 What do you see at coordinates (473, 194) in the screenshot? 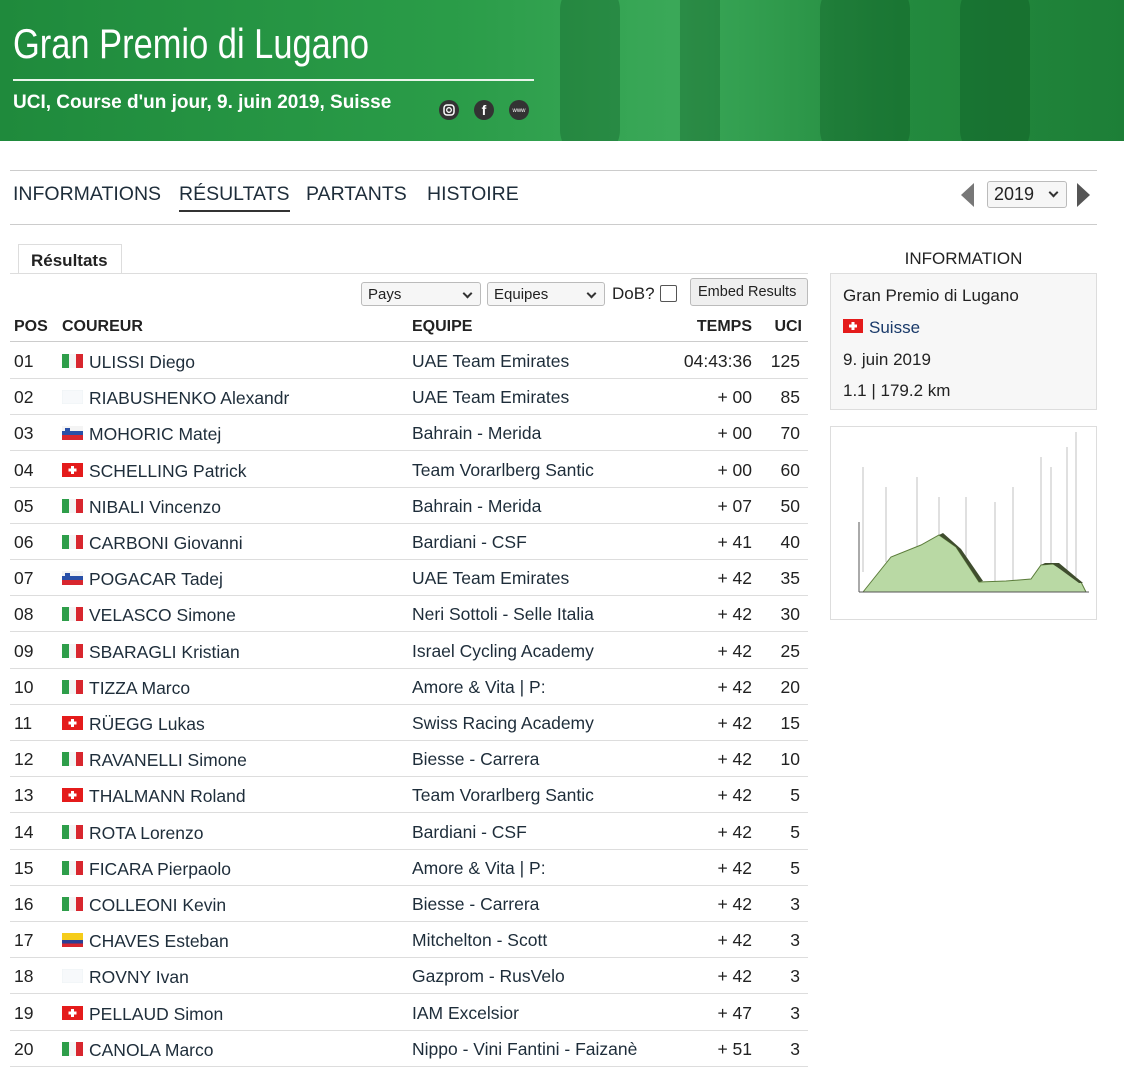
I see `nav-item: HISTOIRE` at bounding box center [473, 194].